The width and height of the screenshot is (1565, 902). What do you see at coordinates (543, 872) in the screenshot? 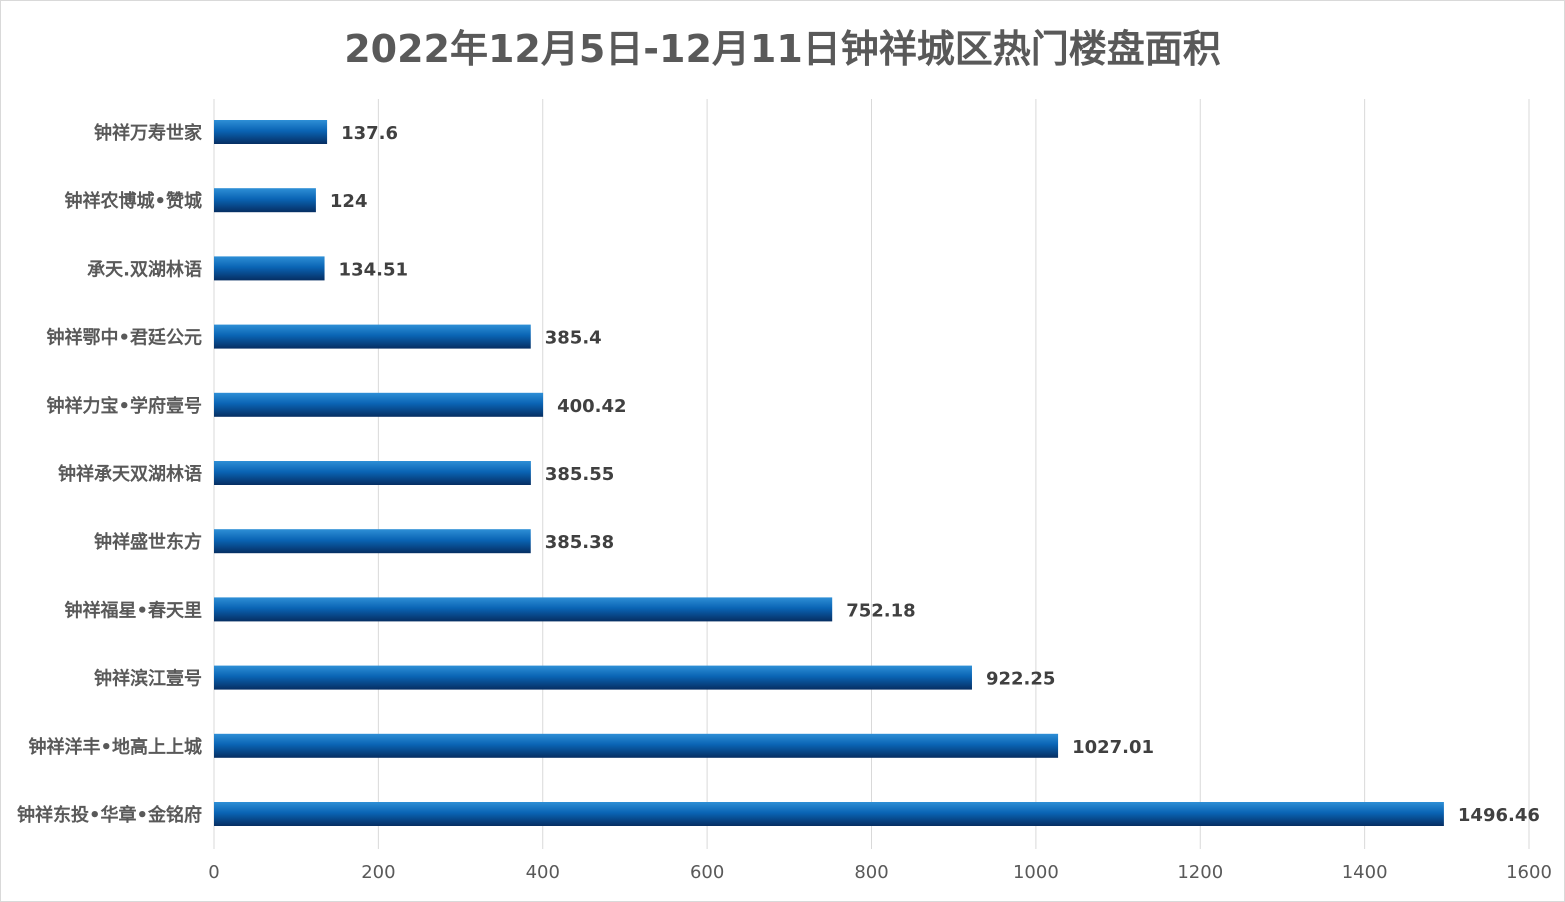
I see `x-tick-label: 400` at bounding box center [543, 872].